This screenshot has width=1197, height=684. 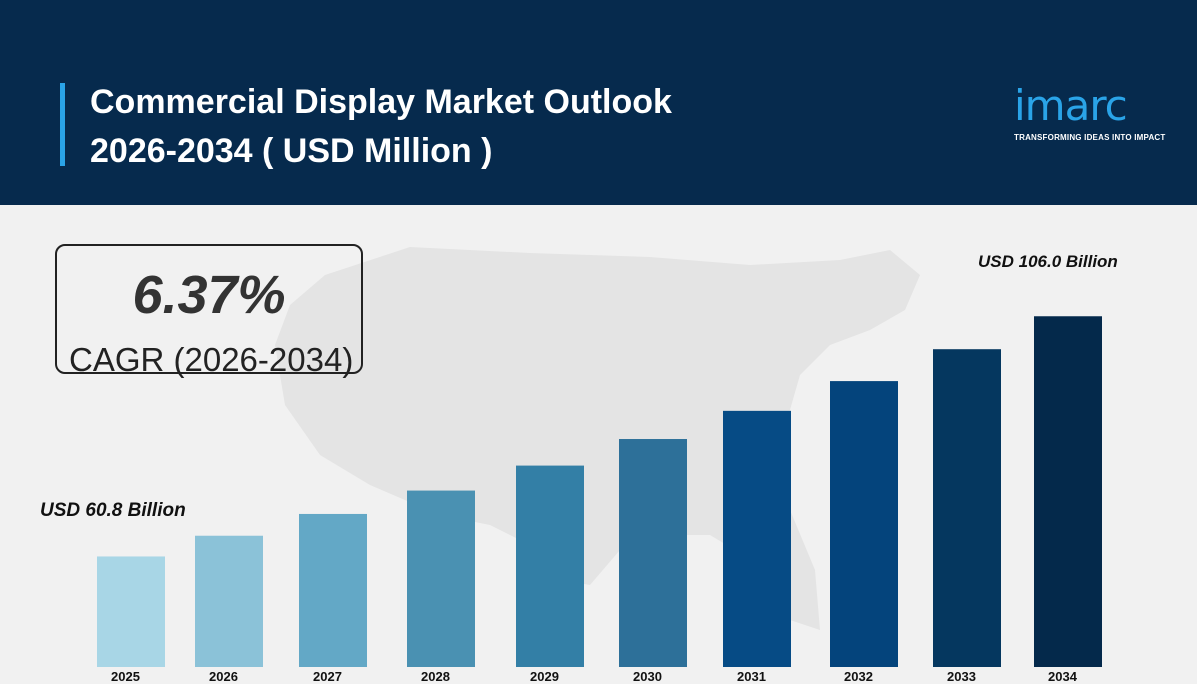 What do you see at coordinates (125, 676) in the screenshot?
I see `x-tick-label-2025: 2025` at bounding box center [125, 676].